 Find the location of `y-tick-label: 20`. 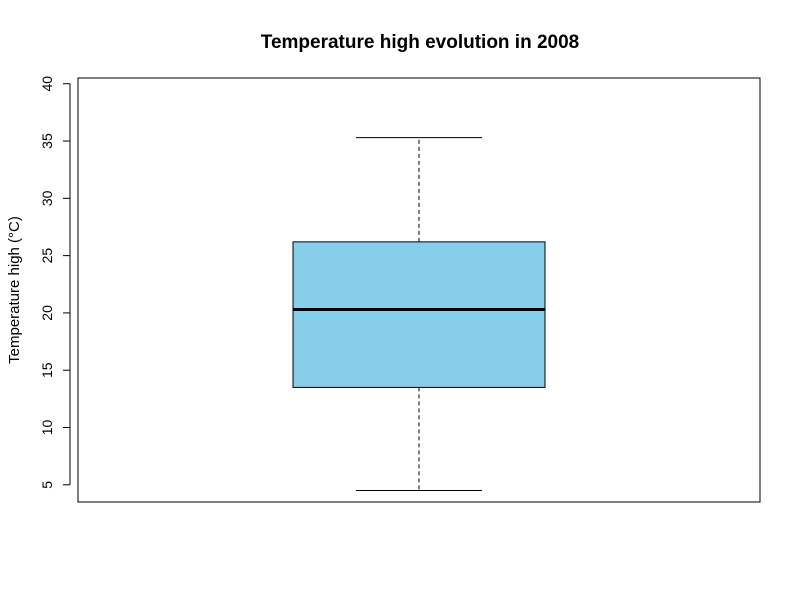

y-tick-label: 20 is located at coordinates (47, 313).